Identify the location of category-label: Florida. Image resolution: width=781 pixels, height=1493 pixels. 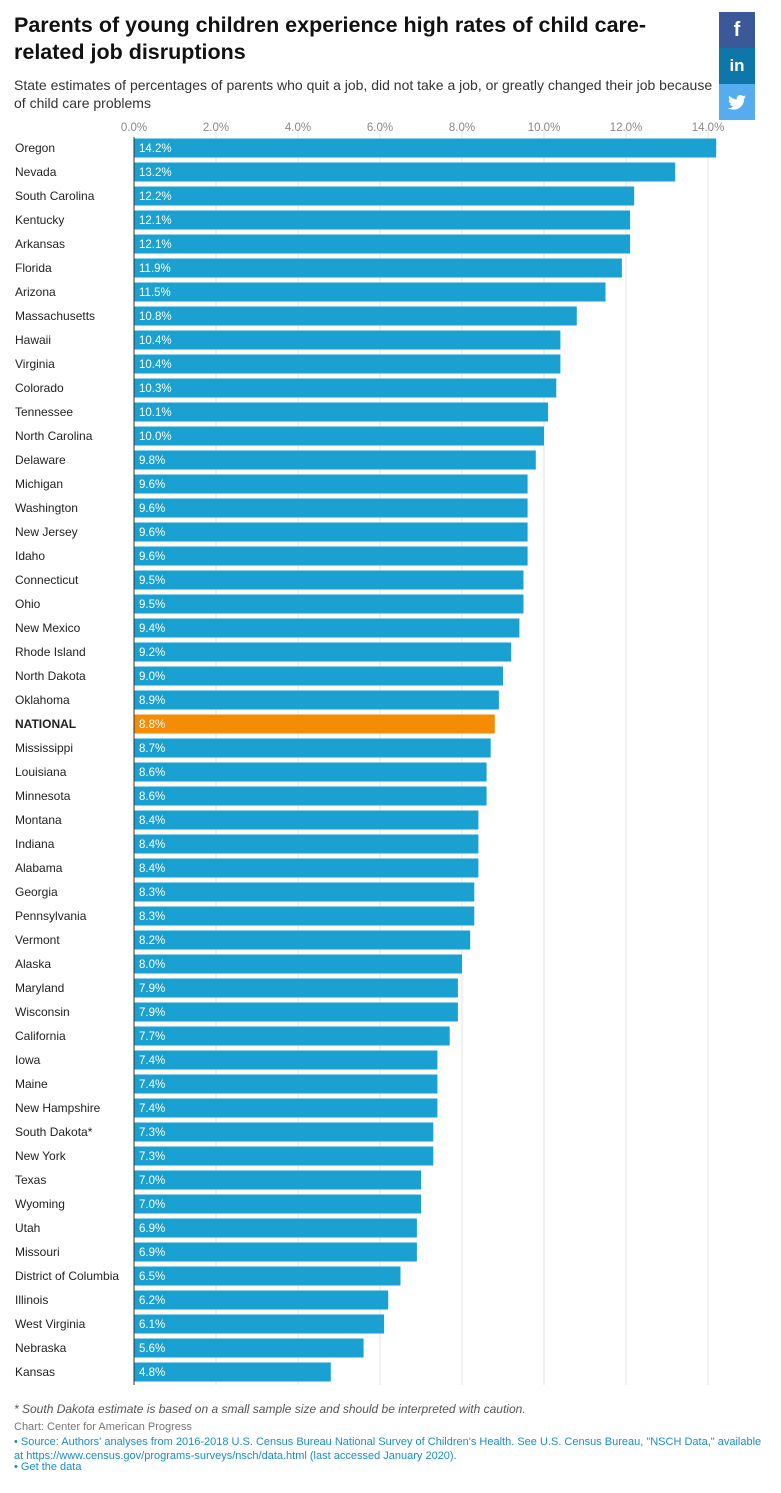
(33, 268).